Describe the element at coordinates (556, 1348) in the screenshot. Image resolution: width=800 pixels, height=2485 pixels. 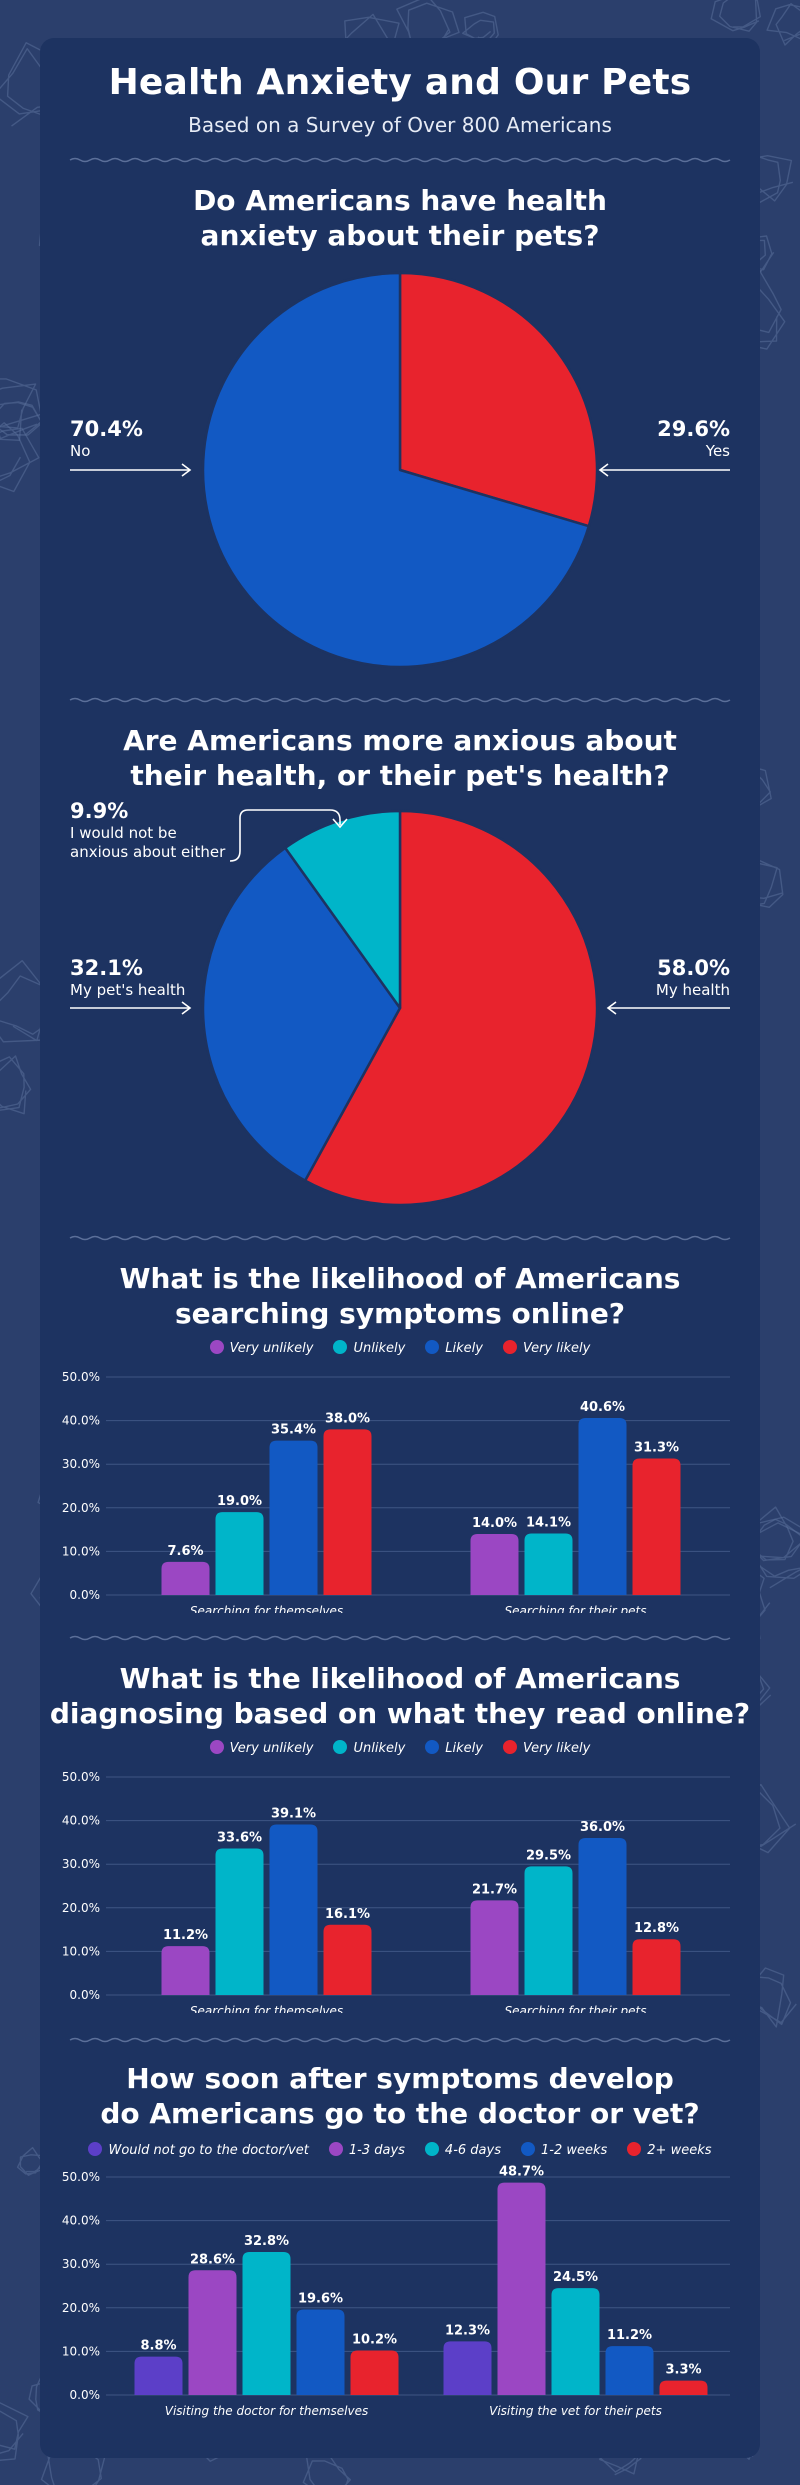
I see `legend-label: Very likely` at that location.